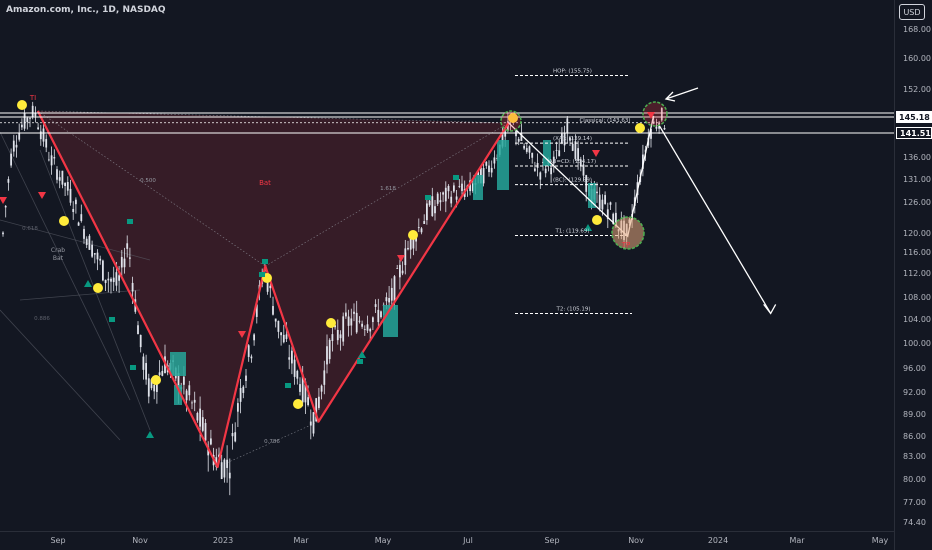 The width and height of the screenshot is (932, 550). I want to click on price-axis, so click(913, 275).